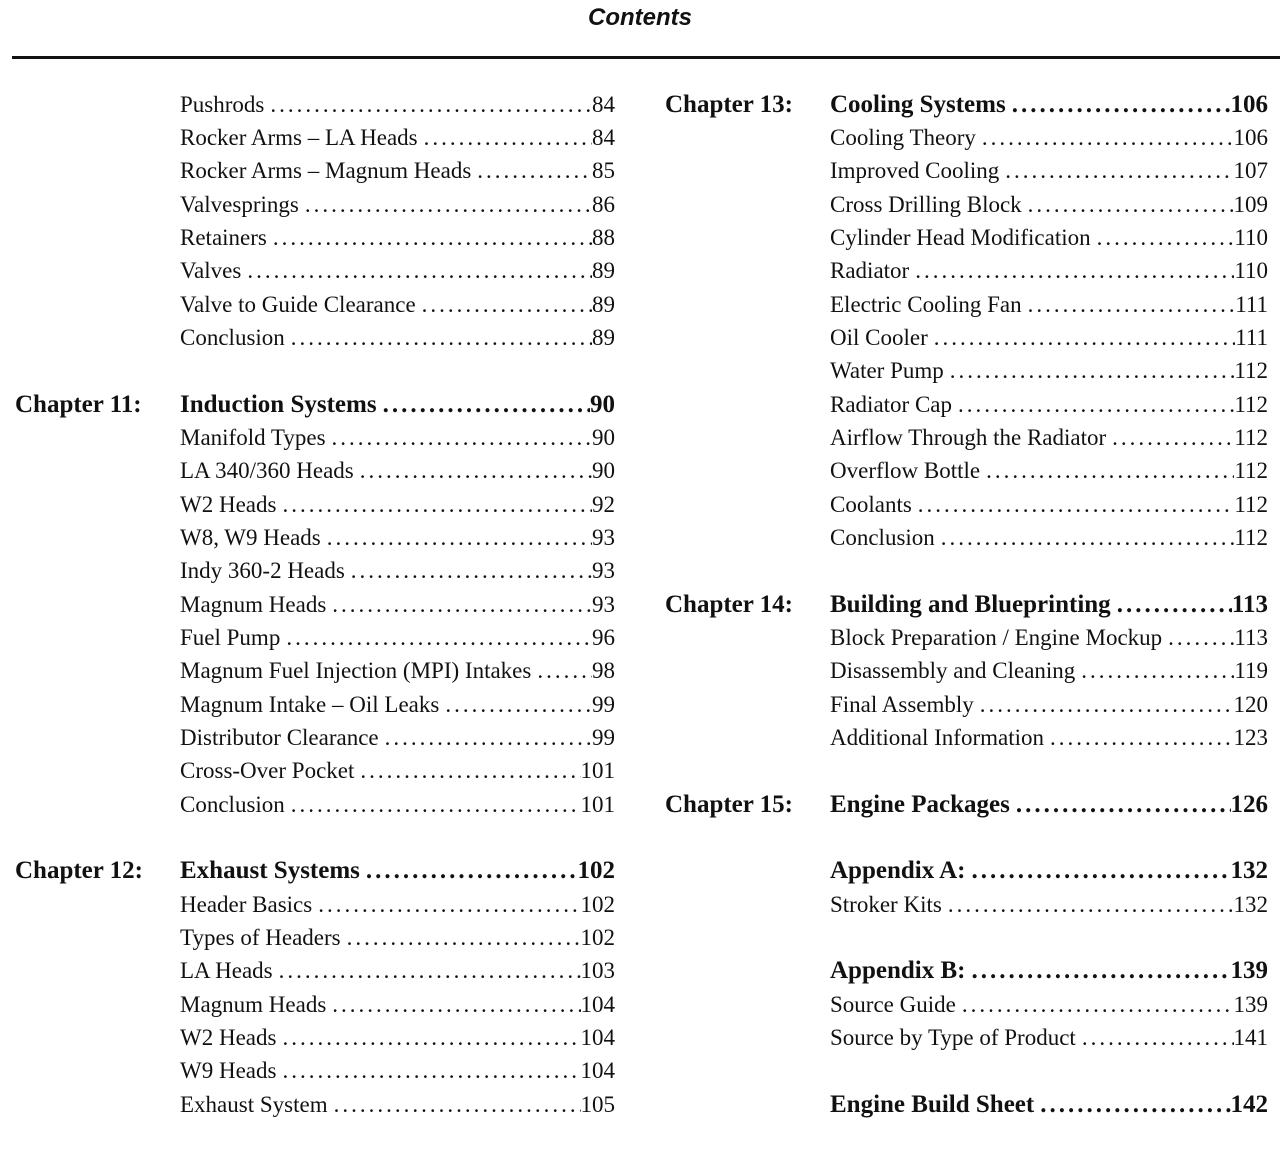  What do you see at coordinates (937, 737) in the screenshot?
I see `toc-entry-title: Additional Information` at bounding box center [937, 737].